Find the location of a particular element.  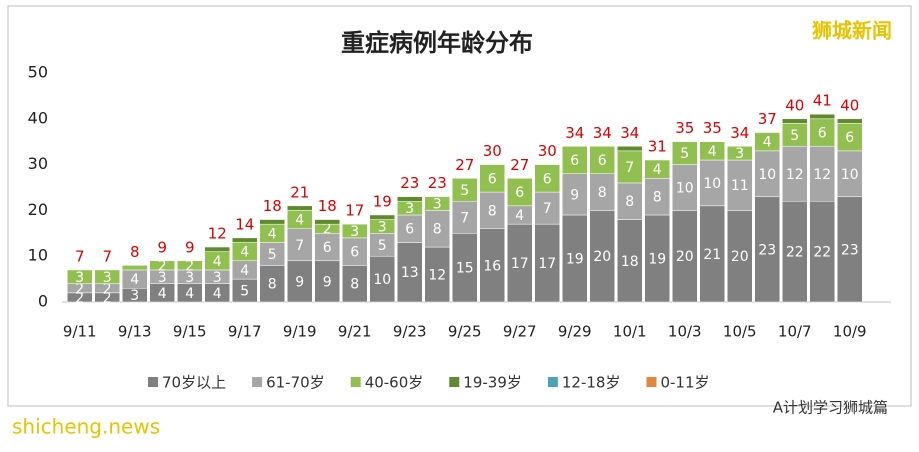

segment-label: 15 is located at coordinates (465, 269).